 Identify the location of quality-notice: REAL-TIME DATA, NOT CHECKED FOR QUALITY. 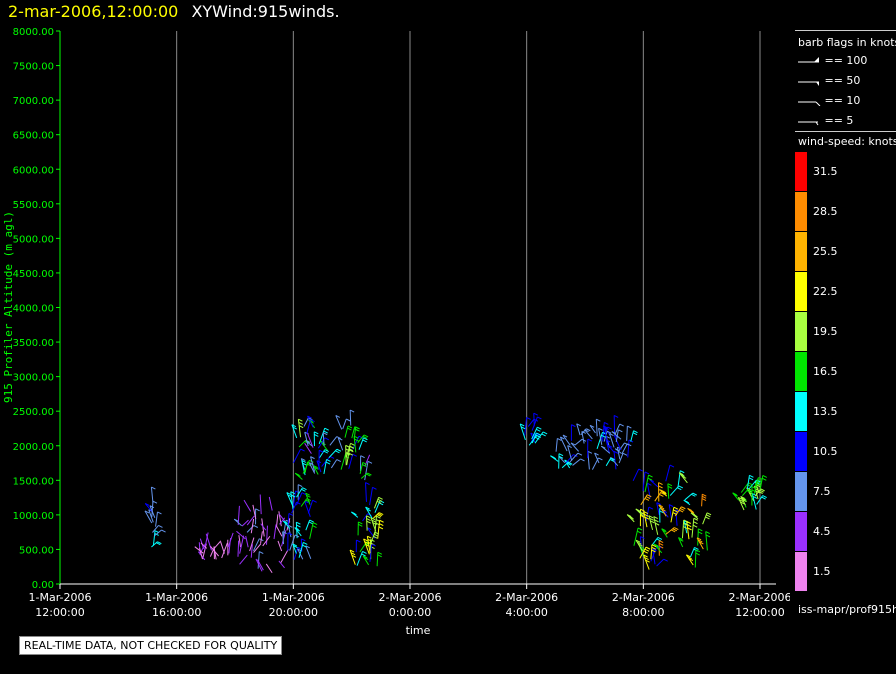
(151, 645).